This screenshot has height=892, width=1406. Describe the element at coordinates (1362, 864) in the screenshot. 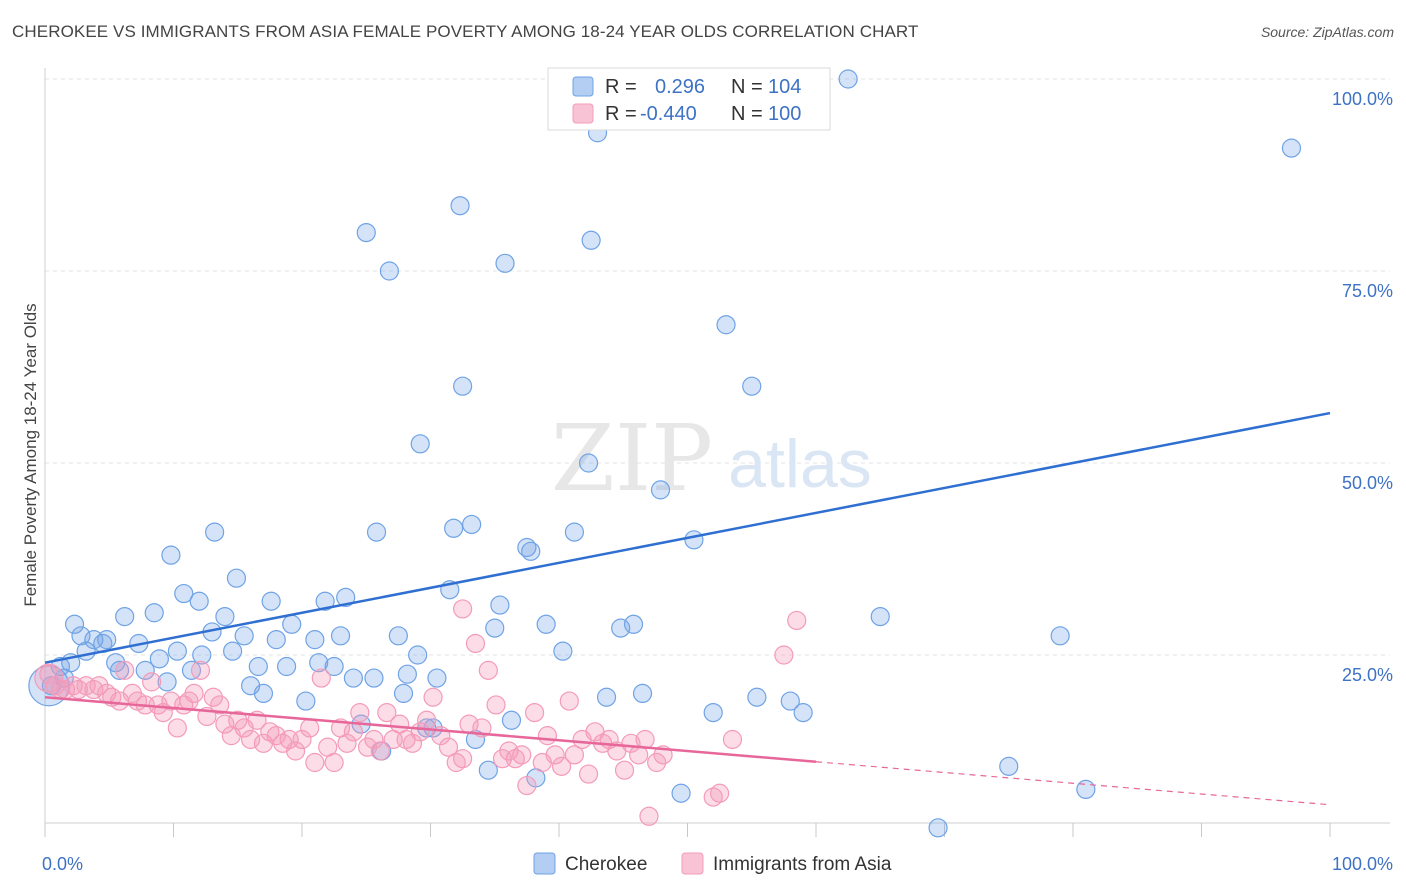

I see `x-tick-label: 100.0%` at that location.